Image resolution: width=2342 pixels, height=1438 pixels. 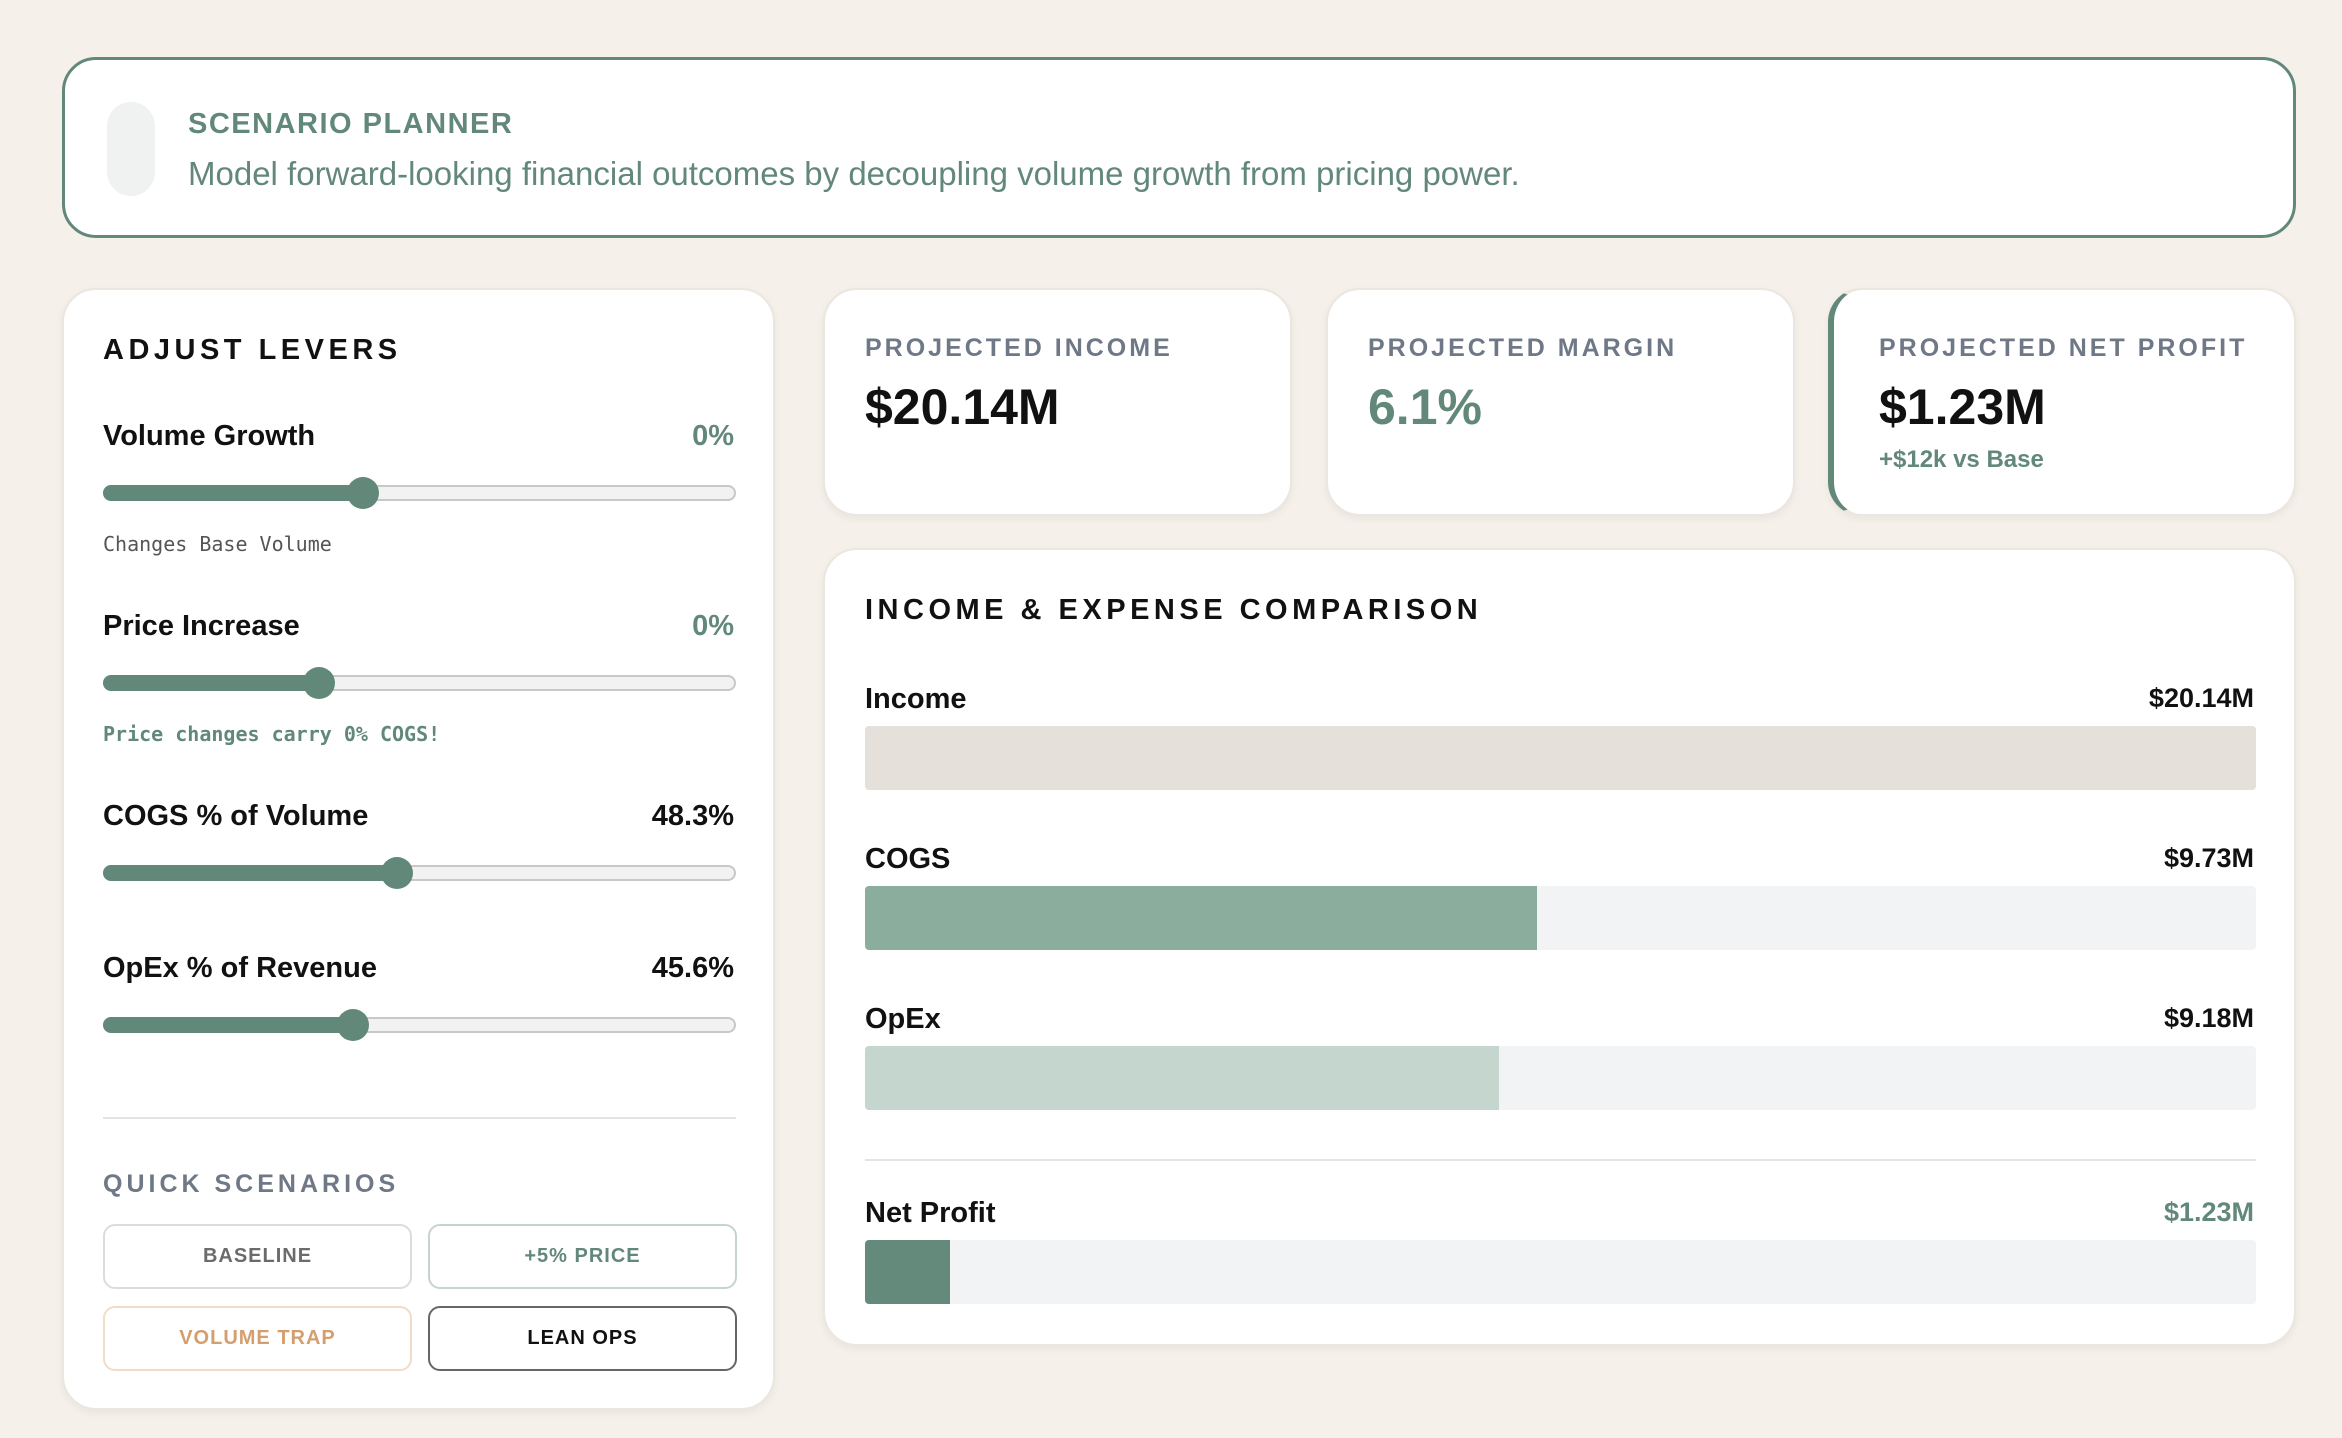 What do you see at coordinates (419, 493) in the screenshot?
I see `volume-growth-slider` at bounding box center [419, 493].